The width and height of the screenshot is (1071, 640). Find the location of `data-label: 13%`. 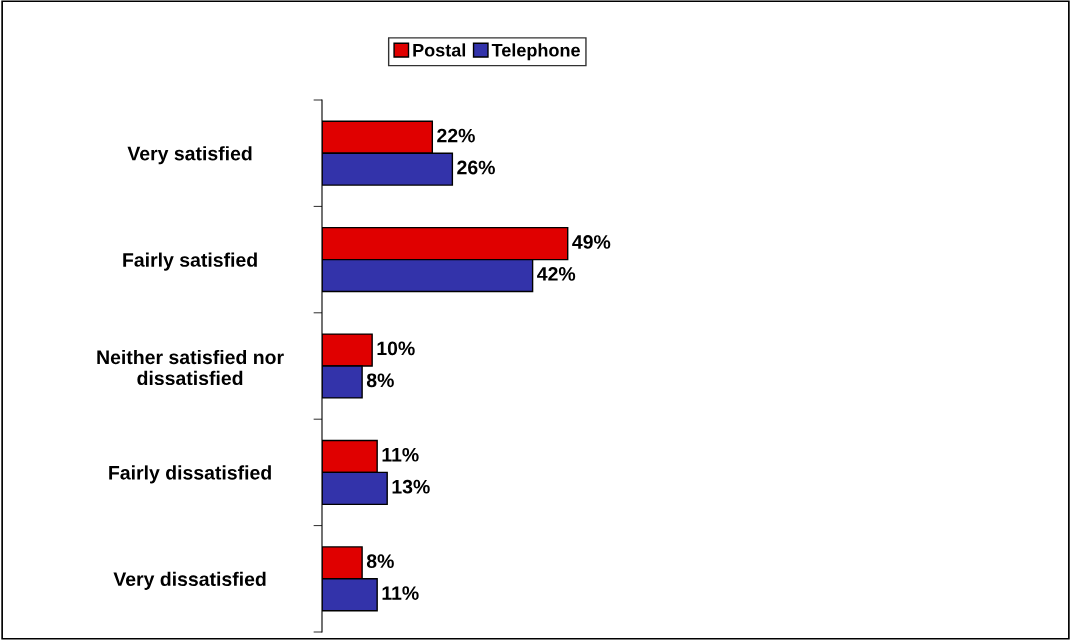

data-label: 13% is located at coordinates (411, 486).